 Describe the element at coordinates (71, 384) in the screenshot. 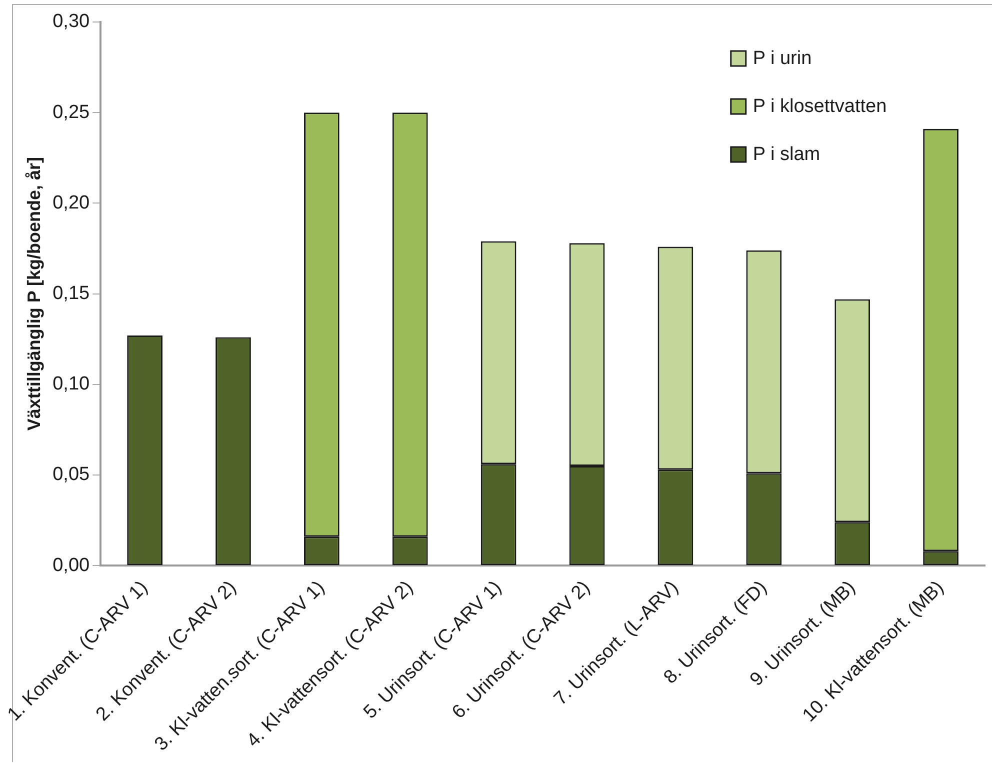

I see `y-tick-label: 0,10` at that location.